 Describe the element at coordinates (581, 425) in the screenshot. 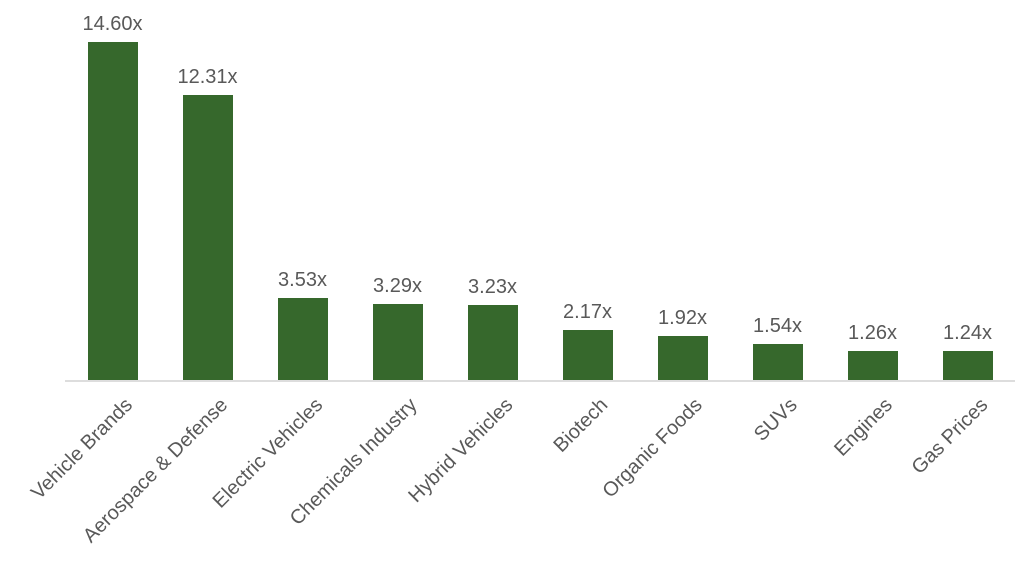

I see `category-label: Biotech` at that location.